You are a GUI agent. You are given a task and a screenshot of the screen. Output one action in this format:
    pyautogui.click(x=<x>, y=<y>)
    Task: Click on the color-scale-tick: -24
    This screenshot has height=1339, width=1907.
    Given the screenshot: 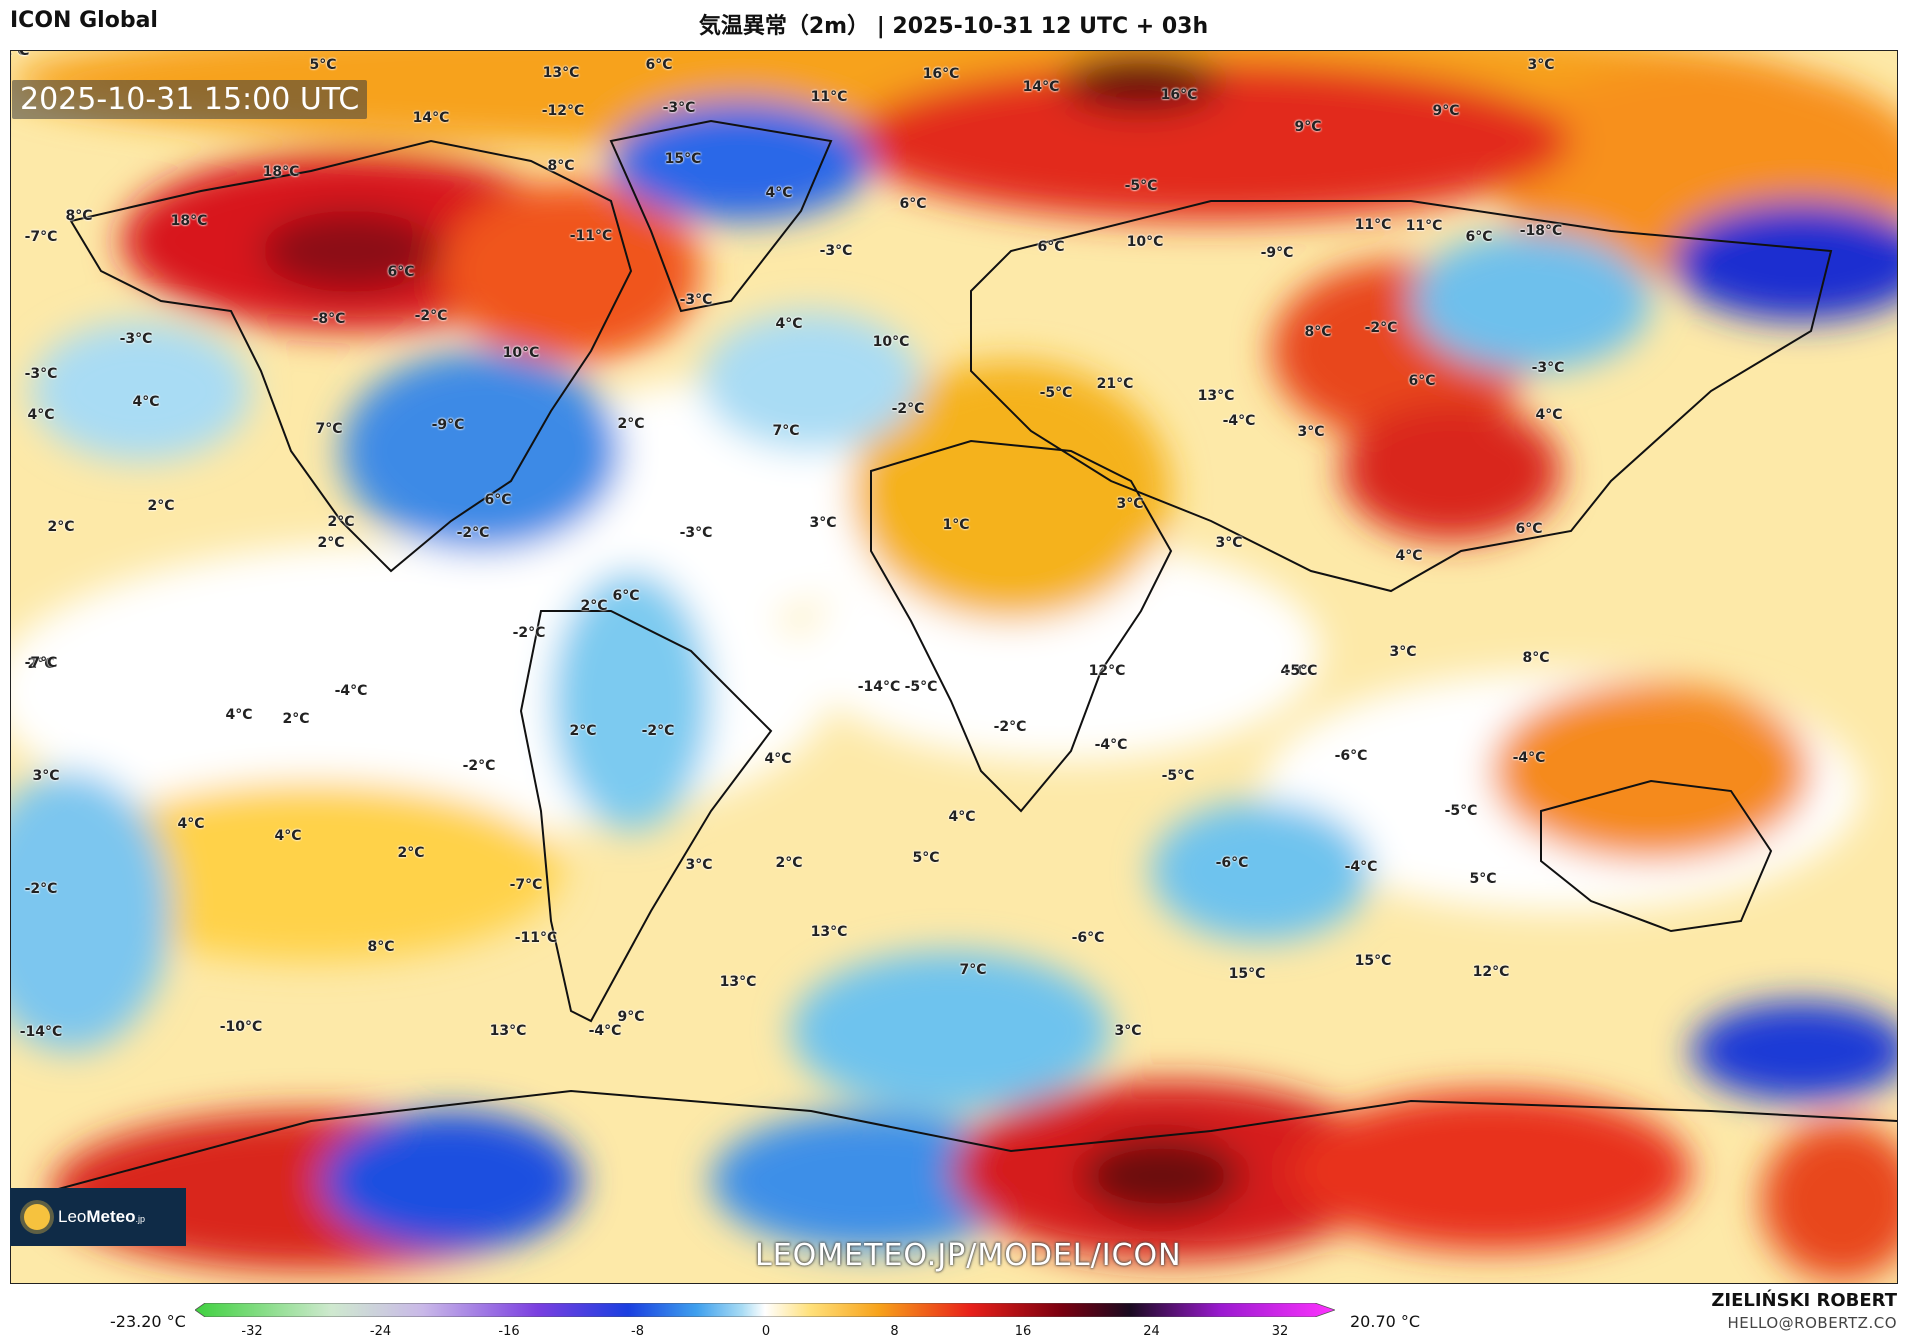 What is the action you would take?
    pyautogui.click(x=380, y=1331)
    